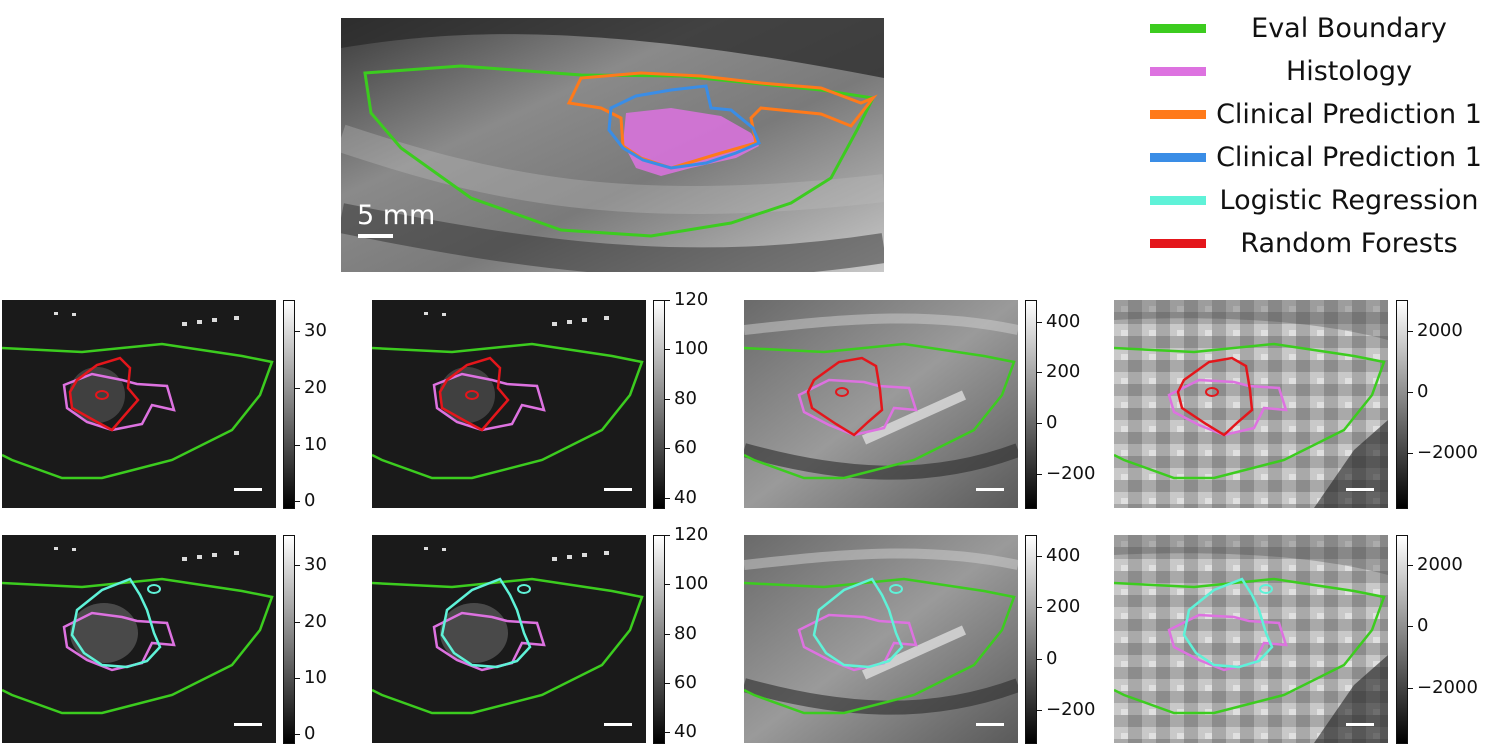  I want to click on clinical-prediction-orange-contour, so click(722, 120).